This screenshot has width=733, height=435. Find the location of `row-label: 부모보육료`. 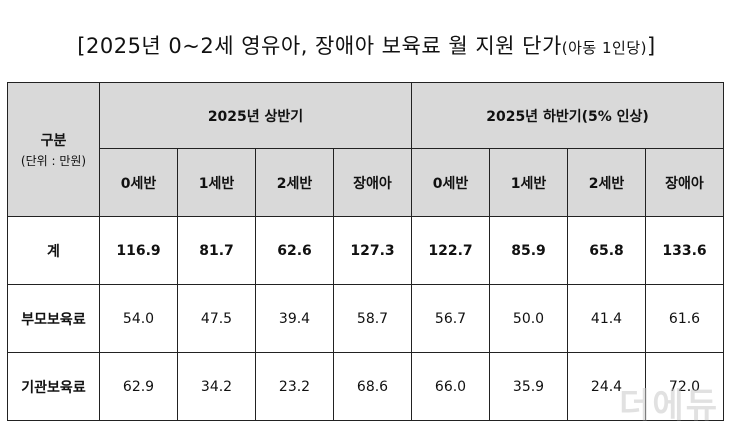

row-label: 부모보육료 is located at coordinates (53, 318).